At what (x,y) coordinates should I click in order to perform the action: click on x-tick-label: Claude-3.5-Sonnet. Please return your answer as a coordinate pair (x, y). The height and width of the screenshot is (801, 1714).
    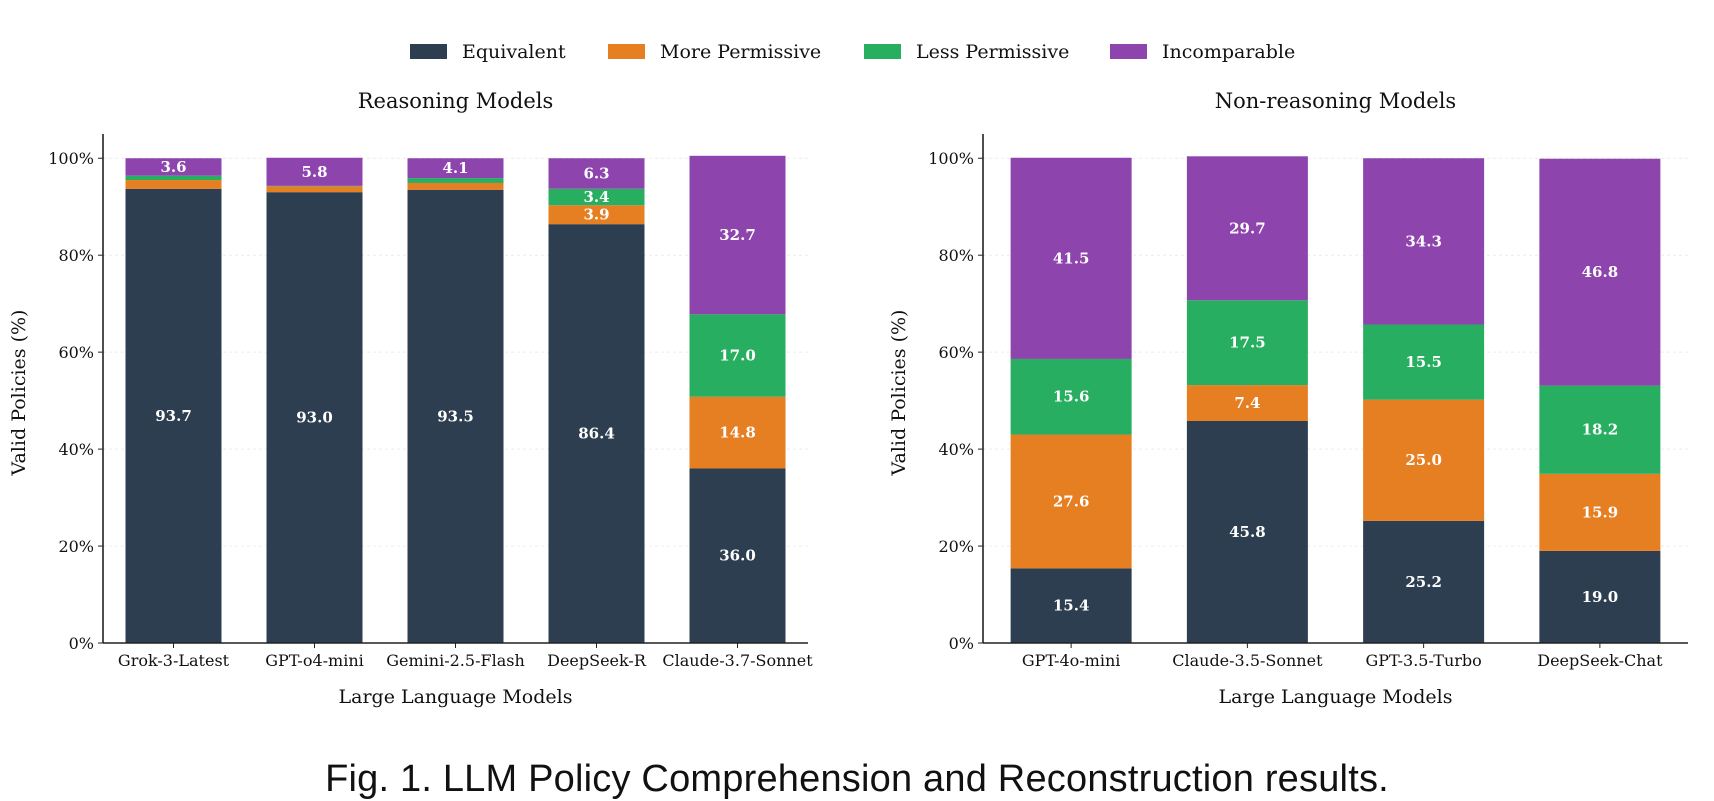
    Looking at the image, I should click on (1247, 660).